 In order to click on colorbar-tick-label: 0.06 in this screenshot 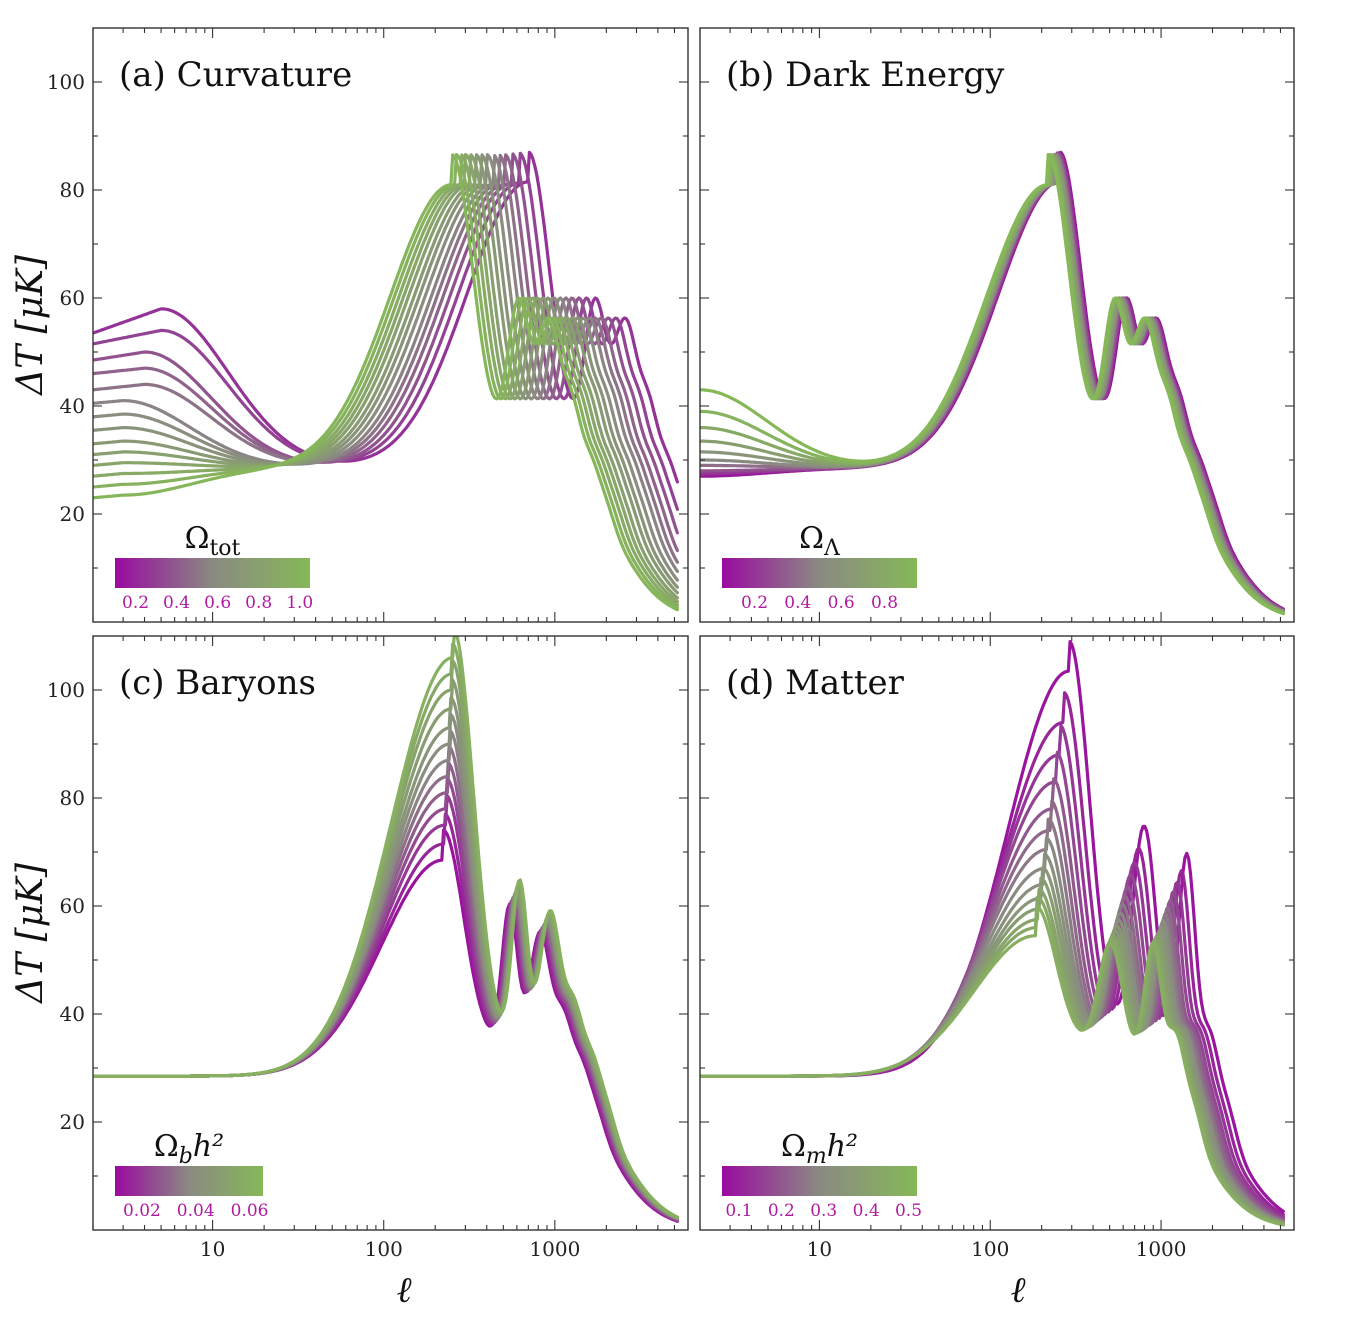, I will do `click(250, 1211)`.